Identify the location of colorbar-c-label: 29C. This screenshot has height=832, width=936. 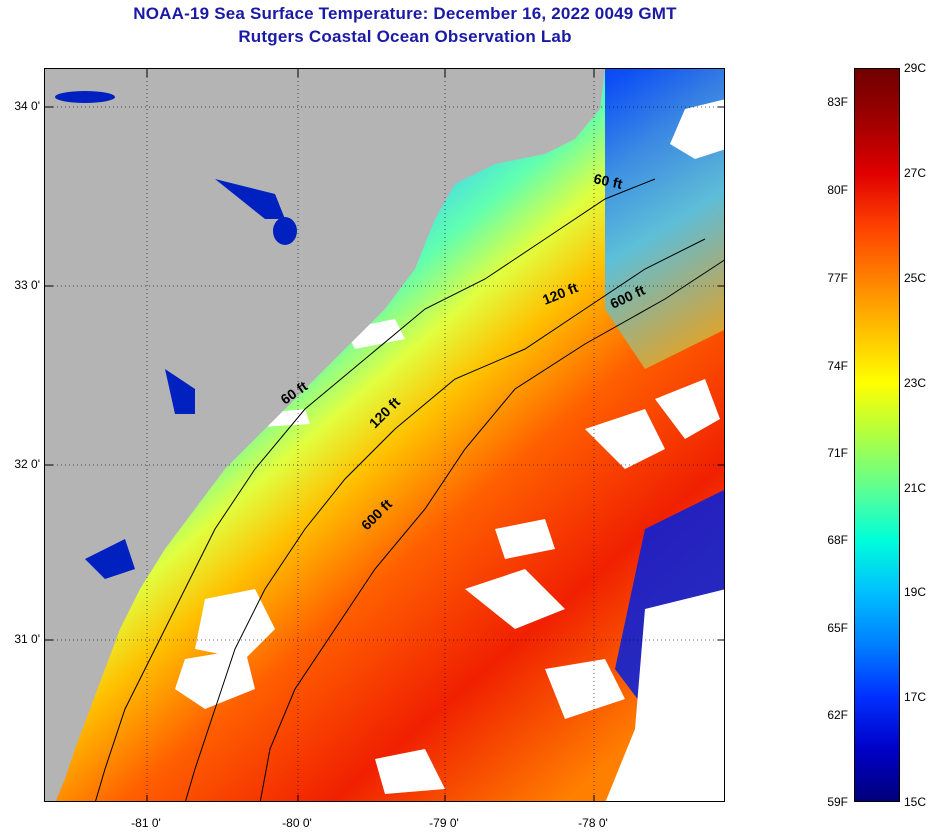
(915, 68).